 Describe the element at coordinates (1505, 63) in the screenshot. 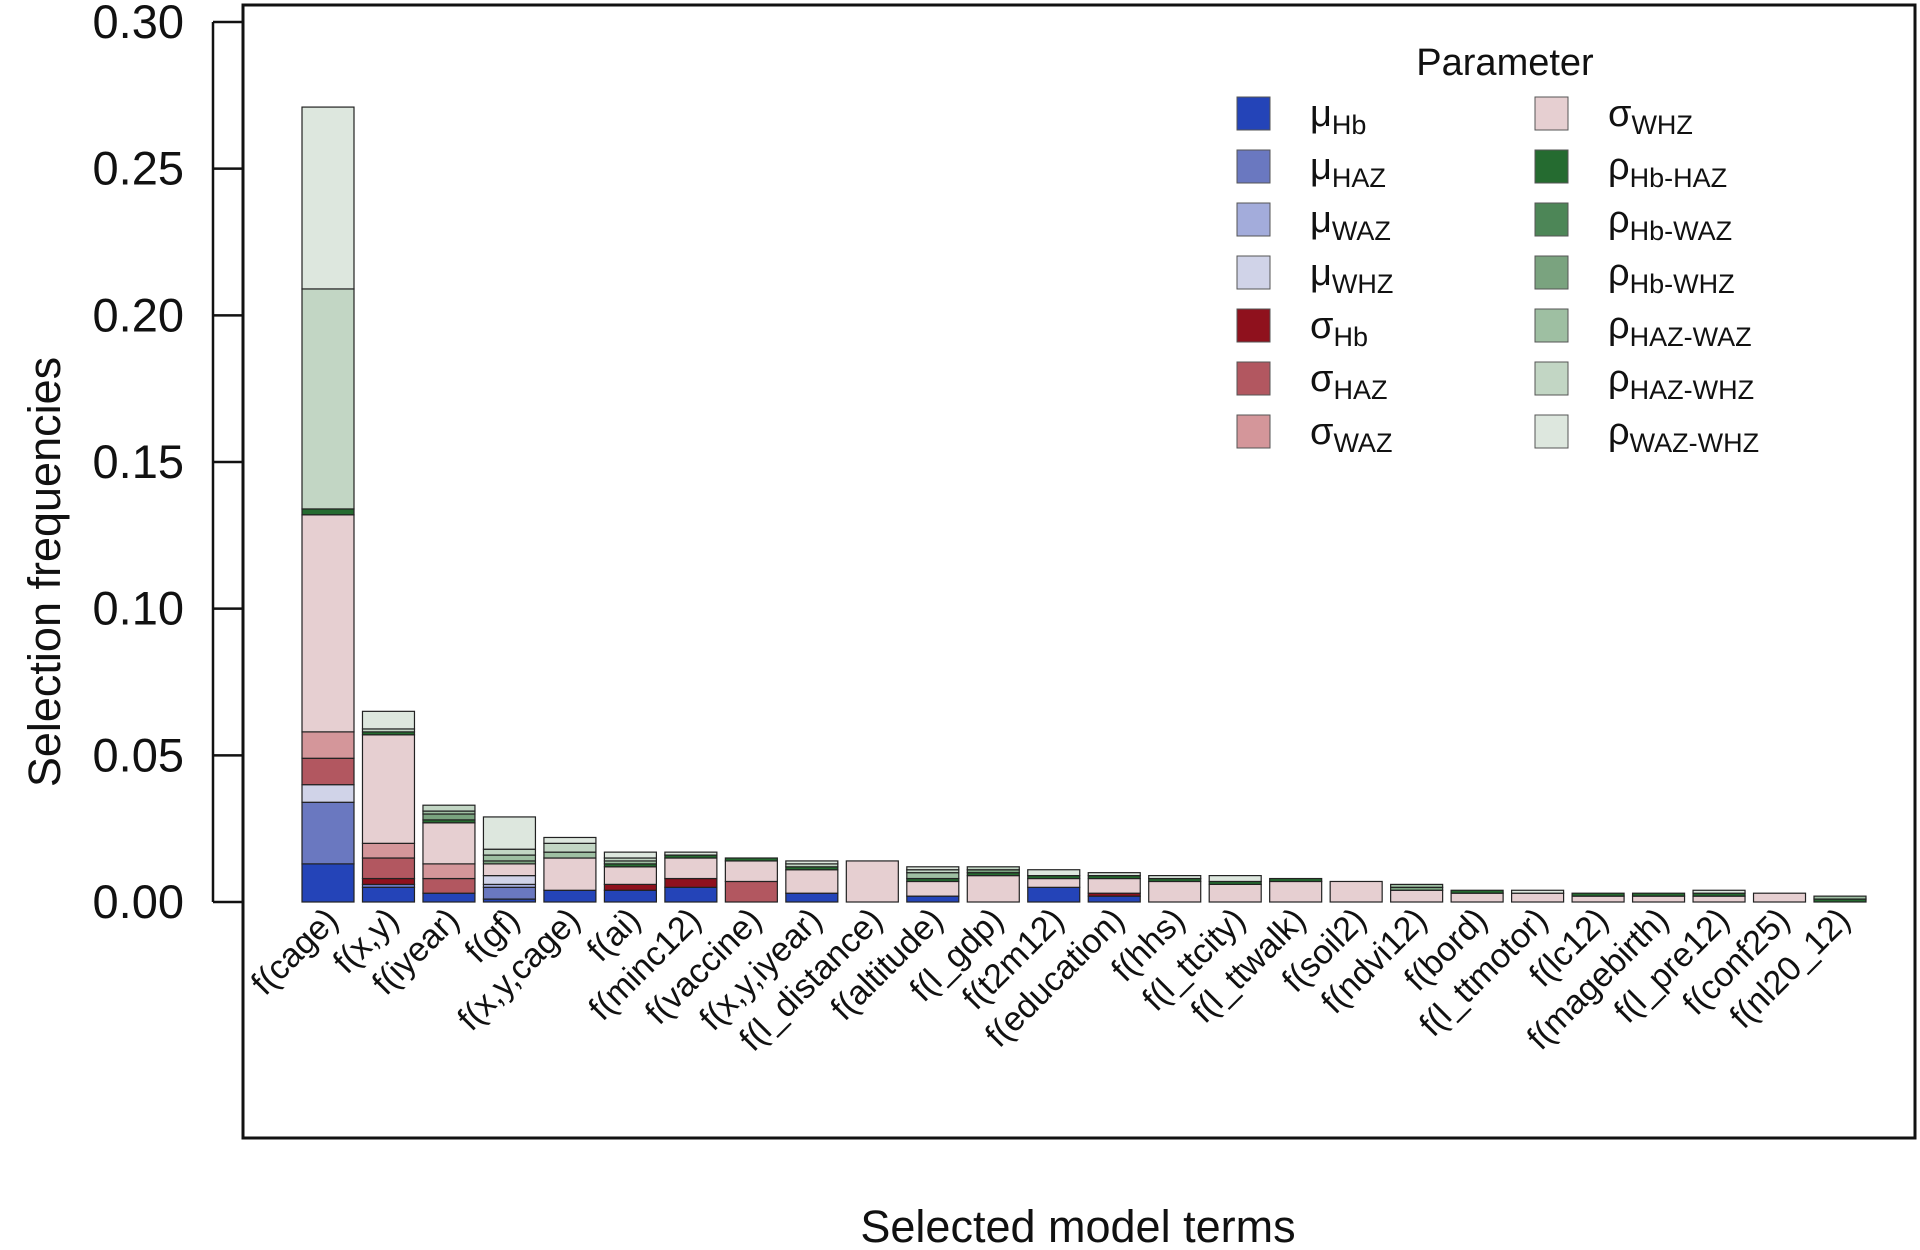

I see `legend-title: Parameter` at that location.